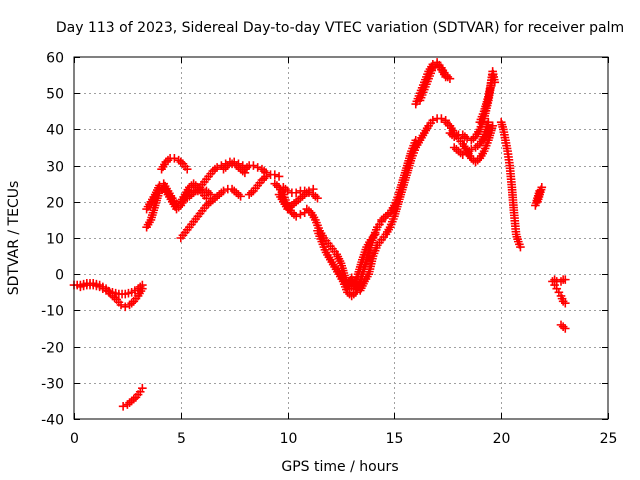 This screenshot has height=480, width=640. What do you see at coordinates (432, 82) in the screenshot?
I see `series-s20` at bounding box center [432, 82].